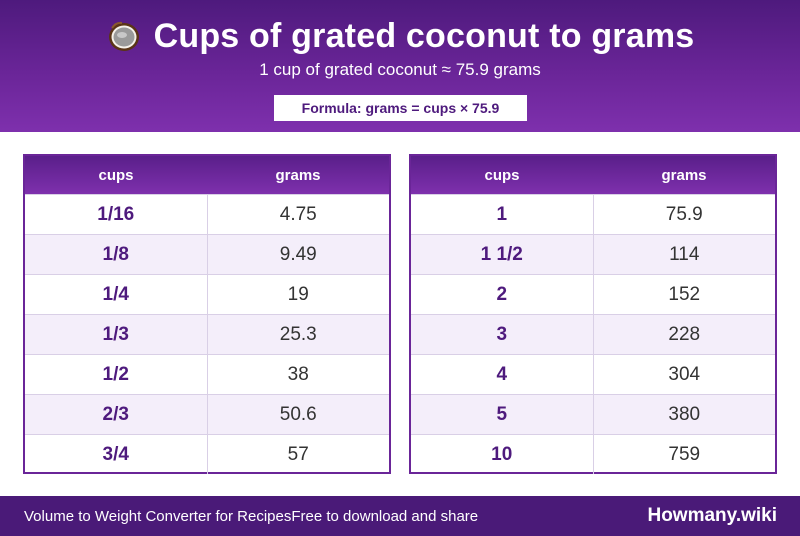  Describe the element at coordinates (116, 214) in the screenshot. I see `cups-cell: 1/16` at that location.